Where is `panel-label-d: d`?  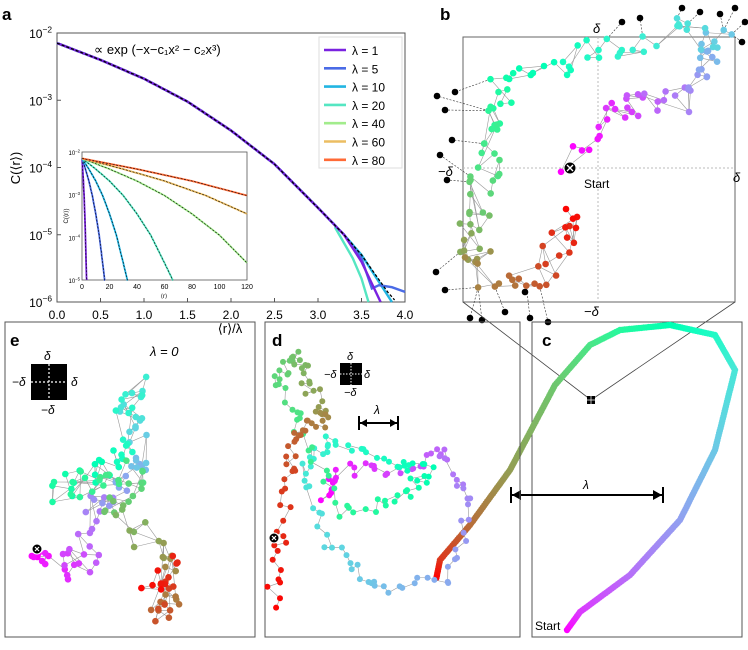 panel-label-d: d is located at coordinates (277, 340).